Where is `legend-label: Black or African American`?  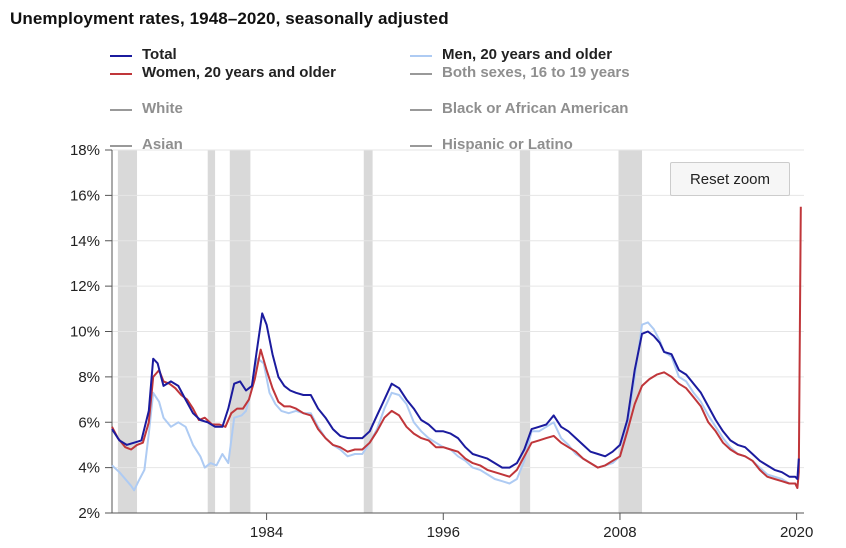
legend-label: Black or African American is located at coordinates (535, 108).